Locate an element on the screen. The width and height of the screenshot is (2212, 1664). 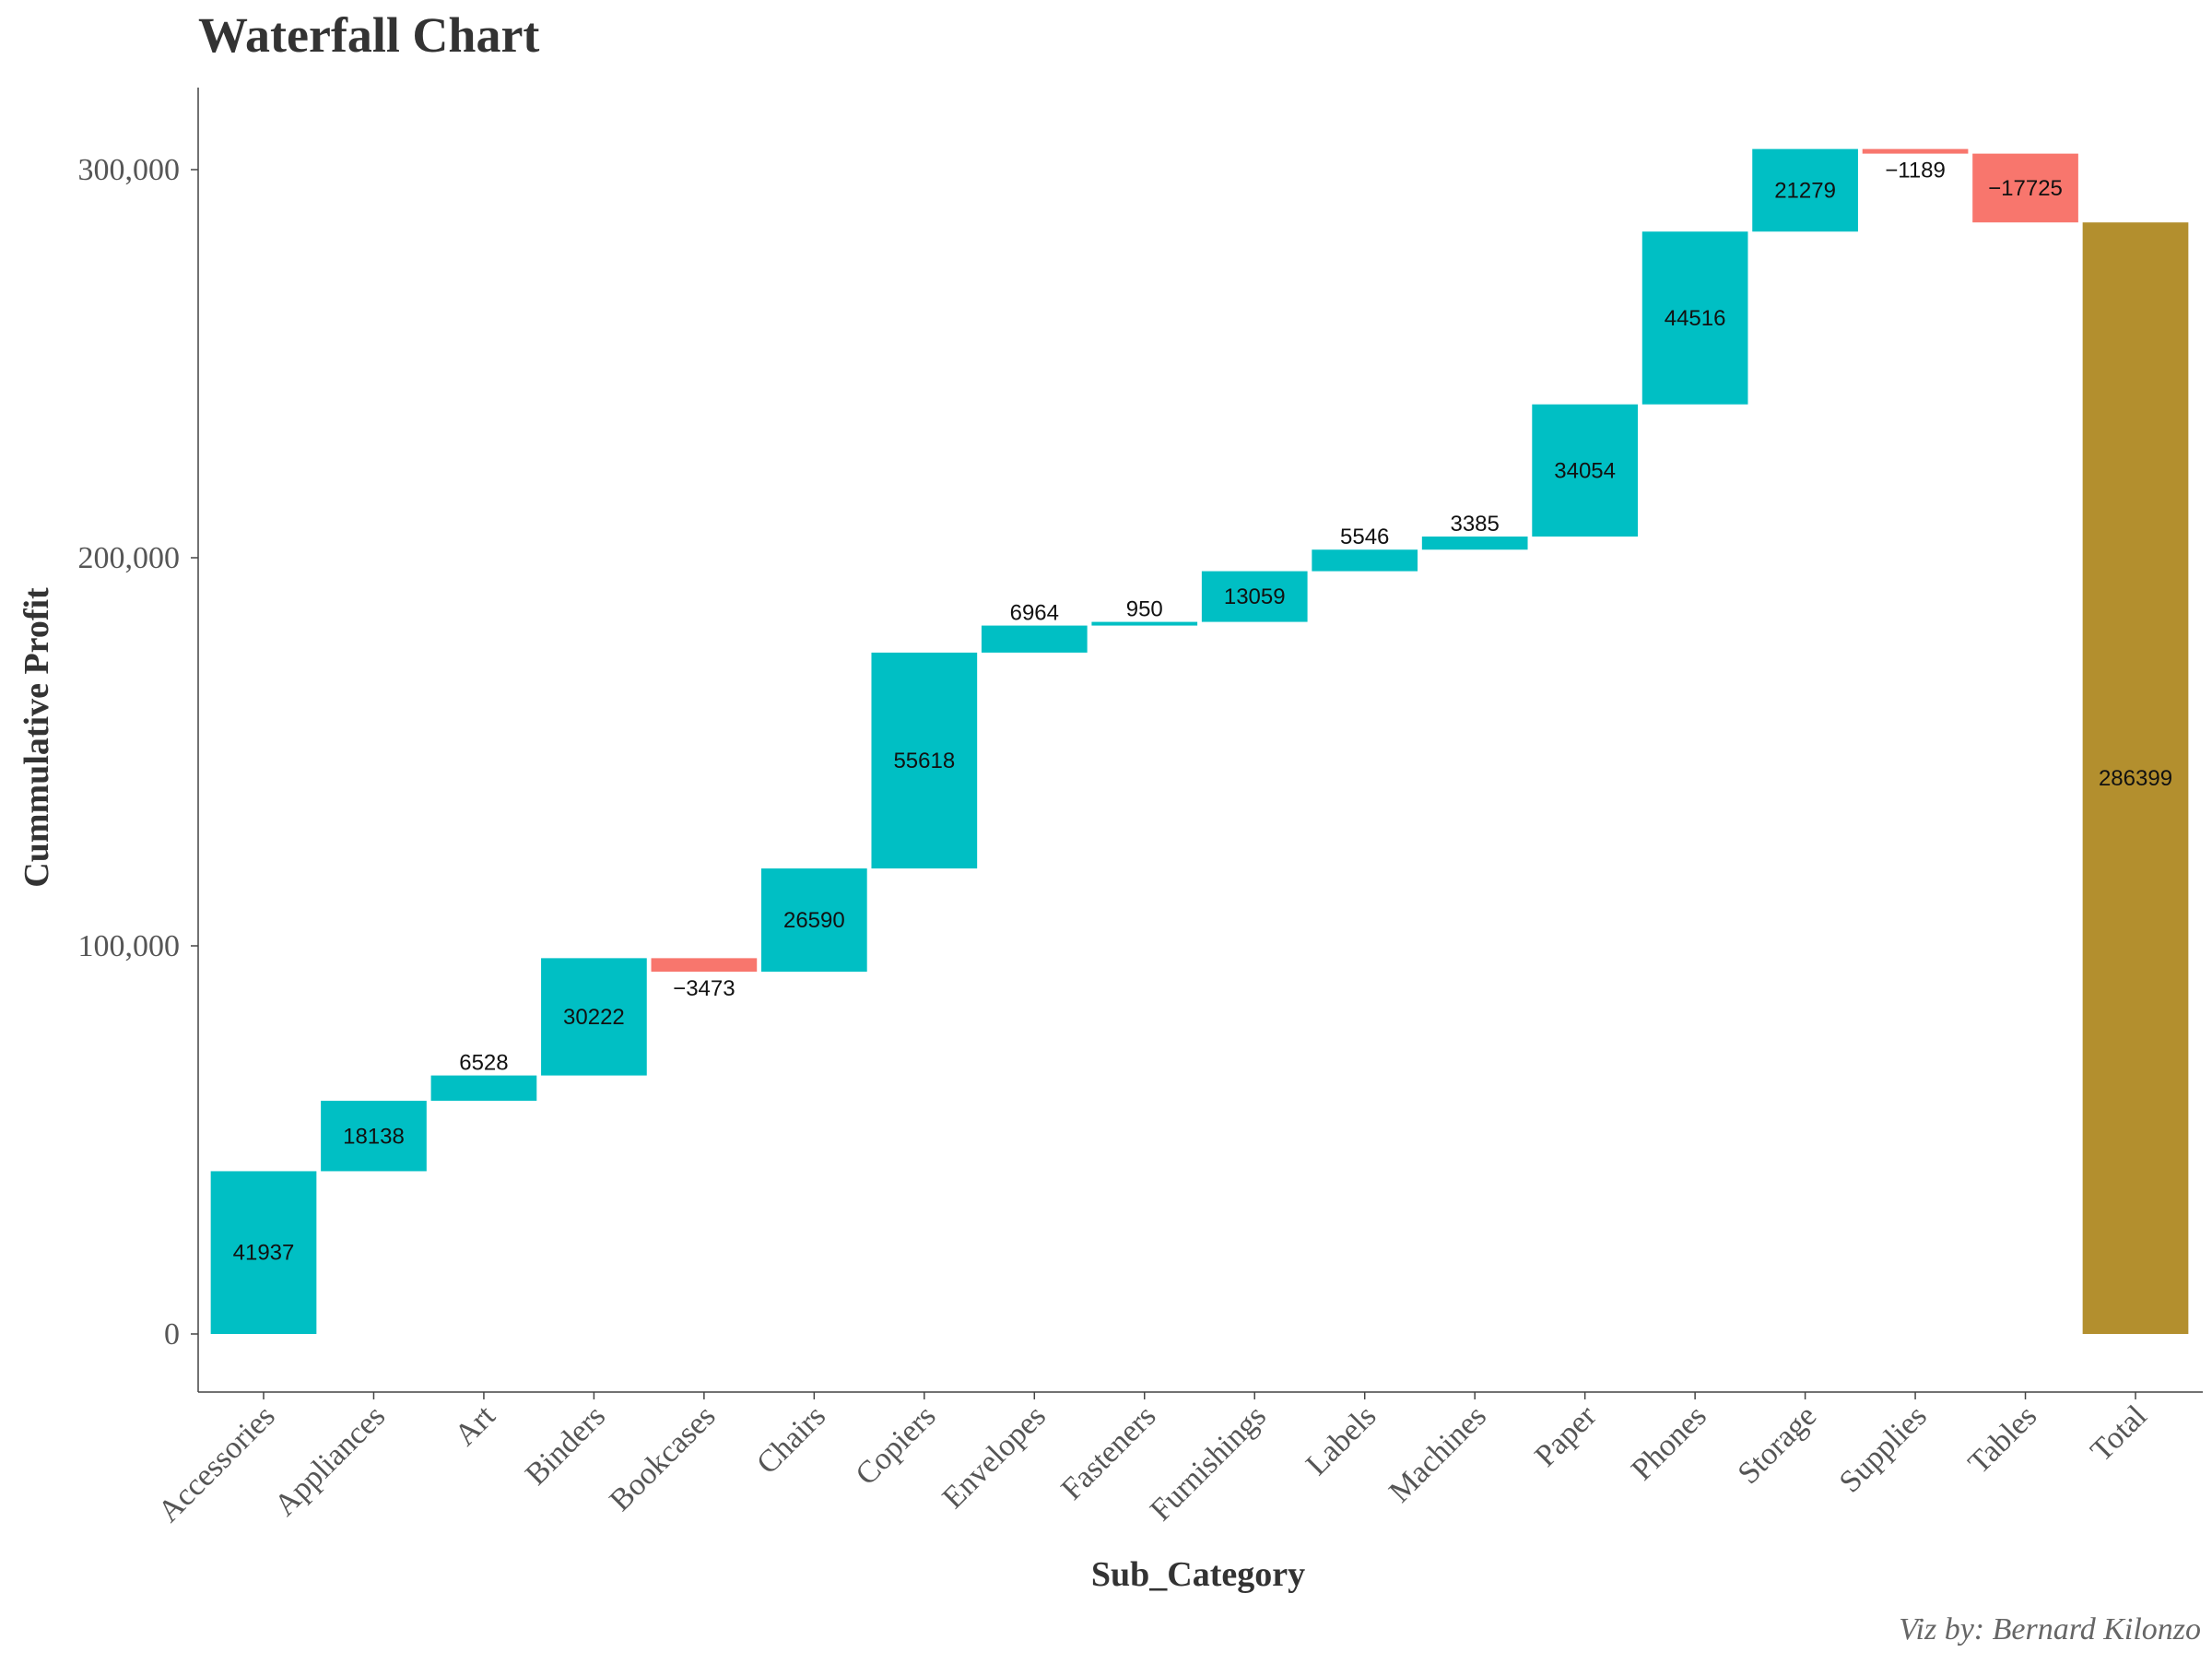
data-label: 26590 is located at coordinates (814, 920).